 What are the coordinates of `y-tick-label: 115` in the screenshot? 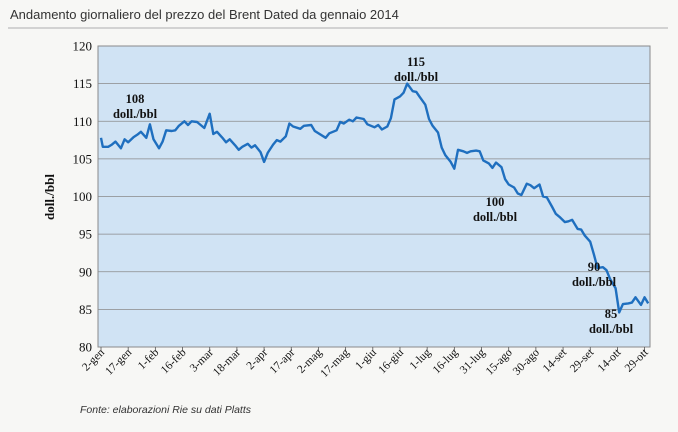 It's located at (82, 83).